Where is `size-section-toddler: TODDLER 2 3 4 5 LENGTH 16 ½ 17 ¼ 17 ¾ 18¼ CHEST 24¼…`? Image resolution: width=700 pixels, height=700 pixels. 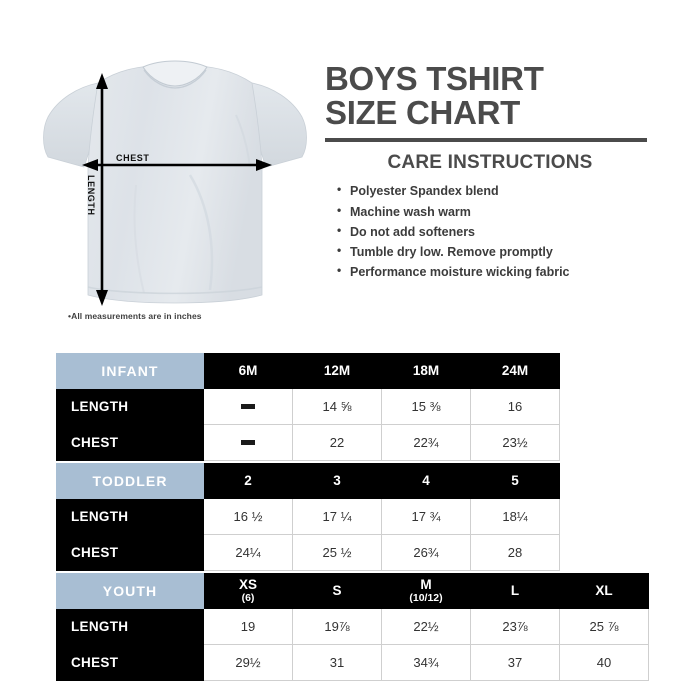
size-section-toddler: TODDLER 2 3 4 5 LENGTH 16 ½ 17 ¼ 17 ¾ 18¼ CHEST 24¼… is located at coordinates (347, 517).